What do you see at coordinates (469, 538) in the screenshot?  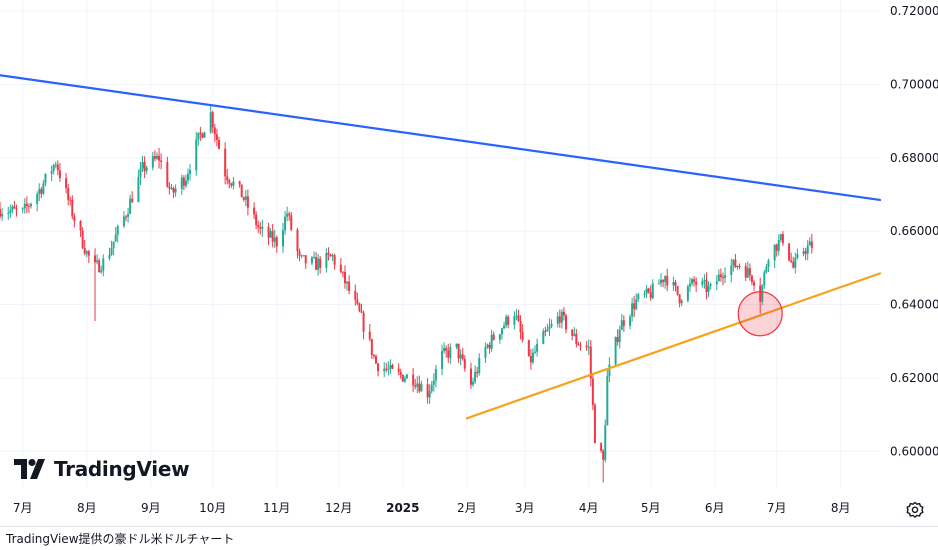 I see `footer: TradingView提供の豪ドル米ドルチャート` at bounding box center [469, 538].